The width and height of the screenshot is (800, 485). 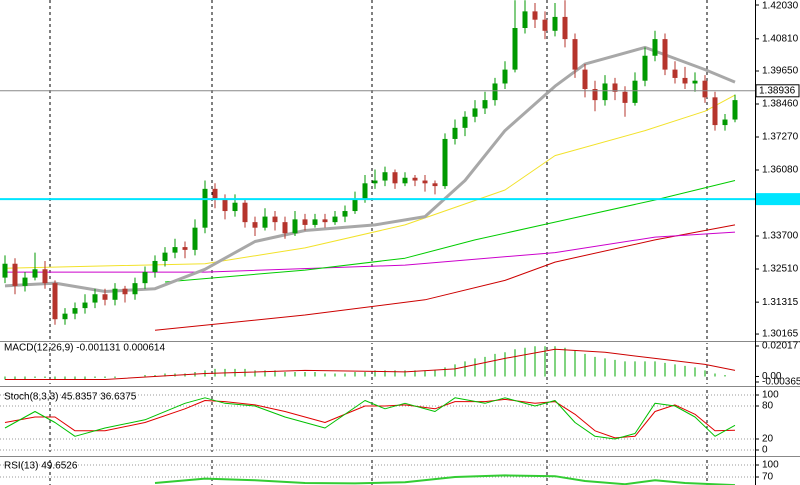 What do you see at coordinates (780, 104) in the screenshot?
I see `y-tick-label: 1.38460` at bounding box center [780, 104].